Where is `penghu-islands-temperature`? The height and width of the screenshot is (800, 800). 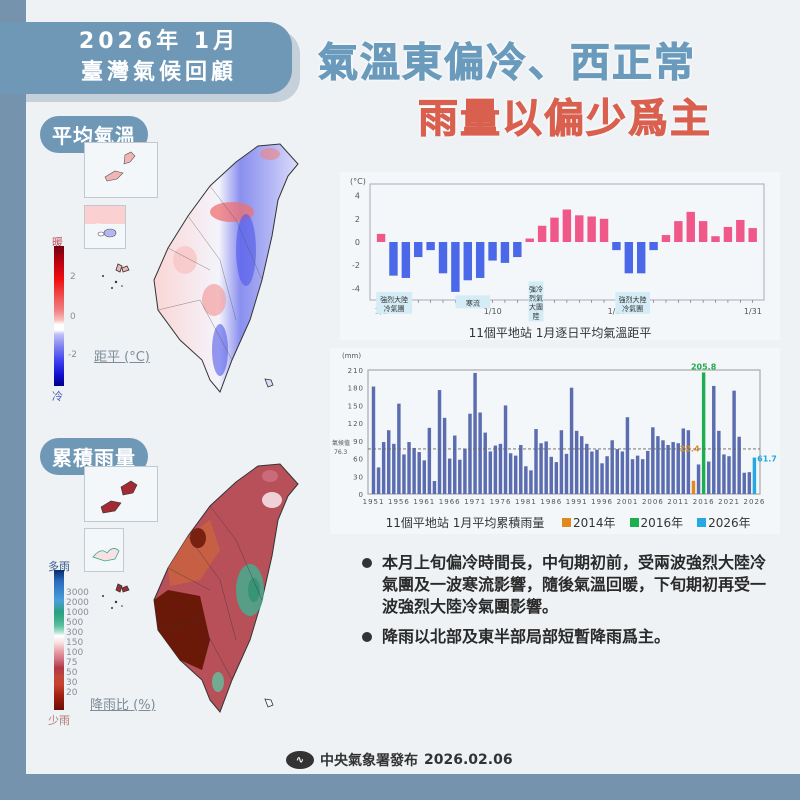 penghu-islands-temperature is located at coordinates (116, 276).